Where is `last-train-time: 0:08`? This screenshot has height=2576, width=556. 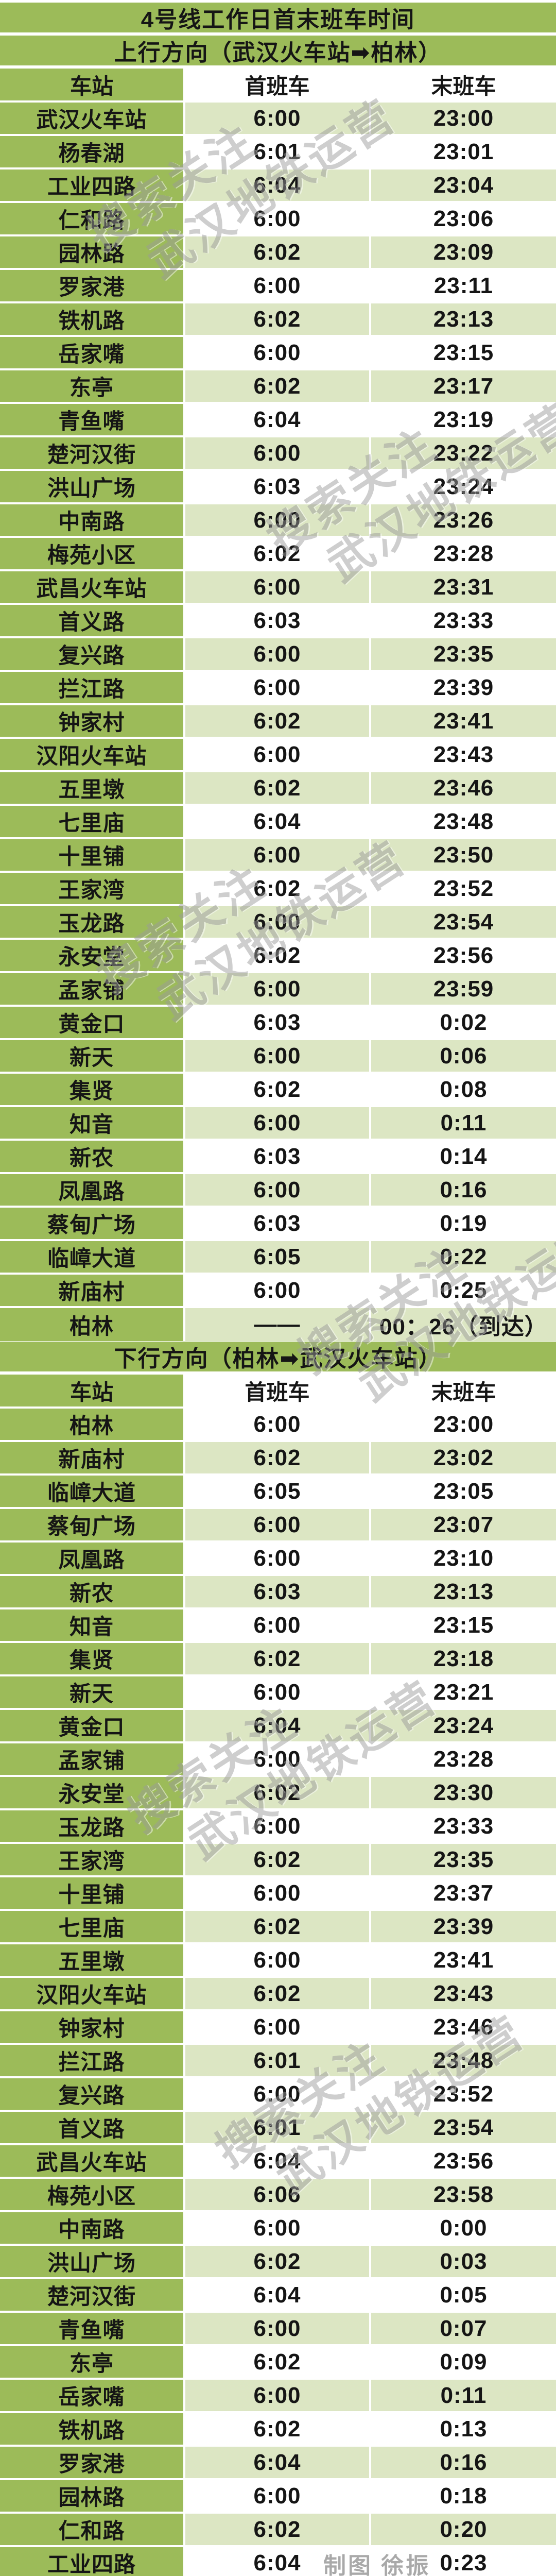 last-train-time: 0:08 is located at coordinates (463, 1089).